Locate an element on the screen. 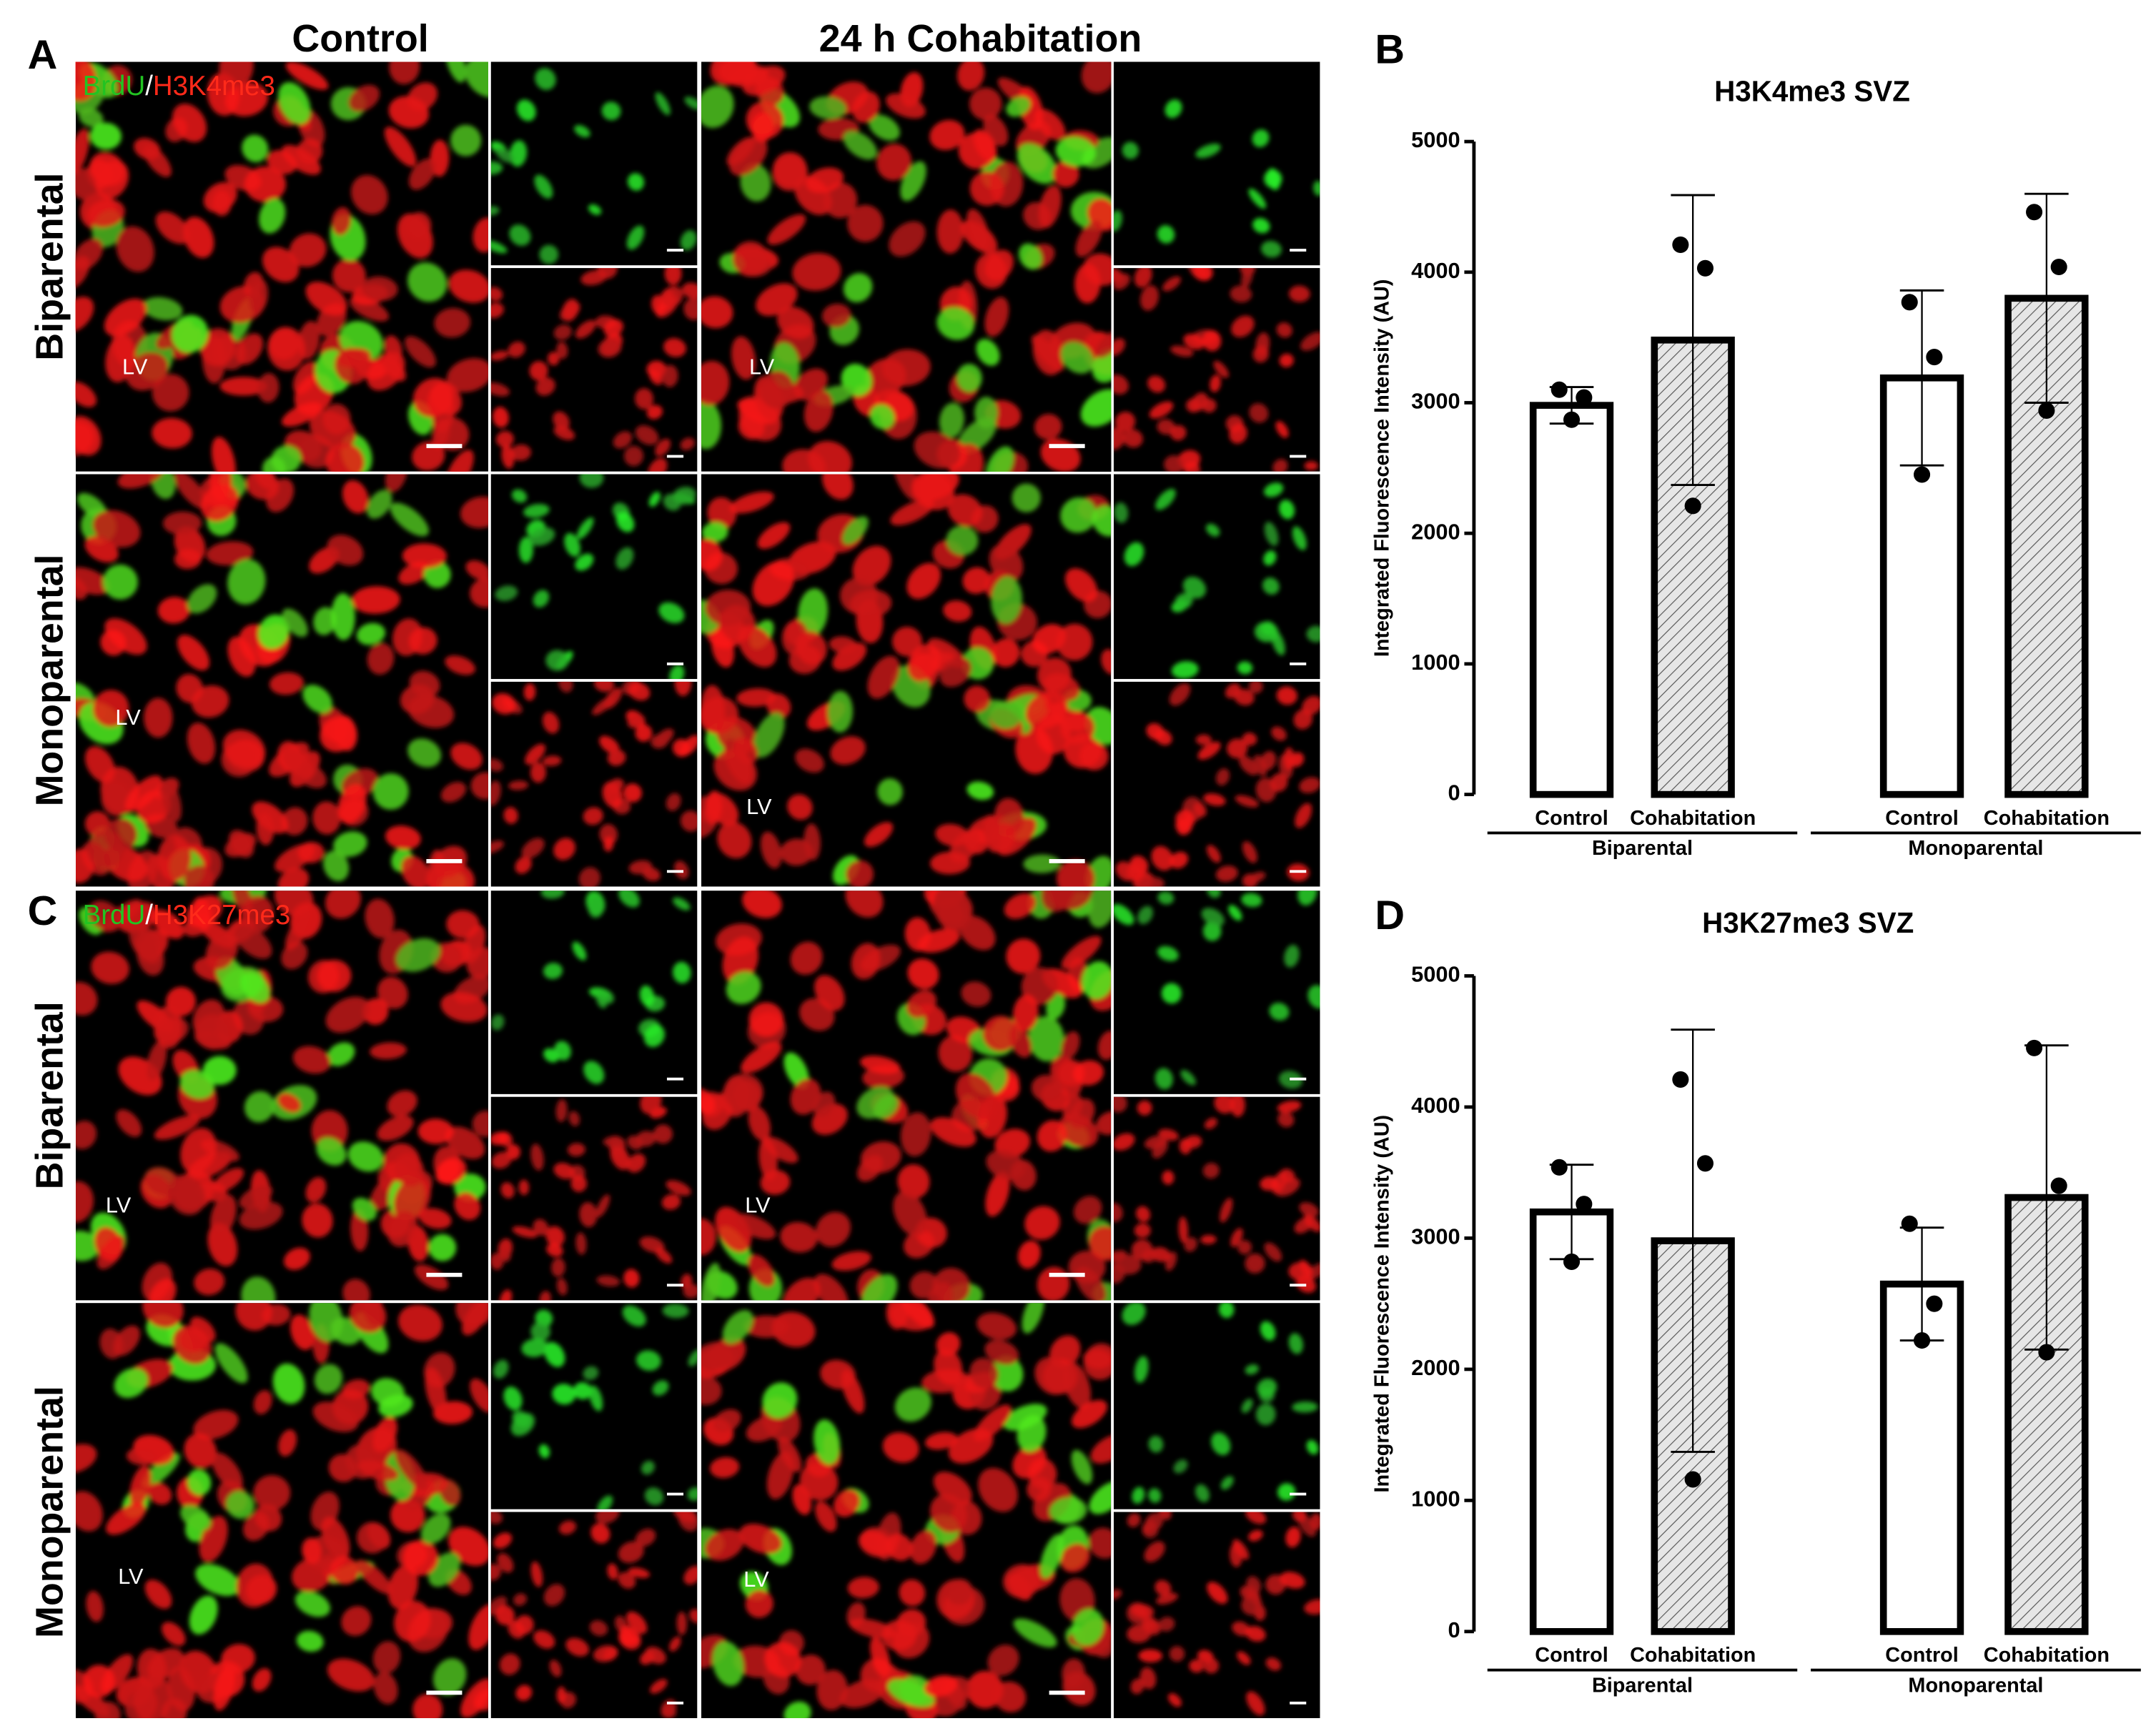 This screenshot has width=2156, height=1736. micrograph is located at coordinates (594, 1615).